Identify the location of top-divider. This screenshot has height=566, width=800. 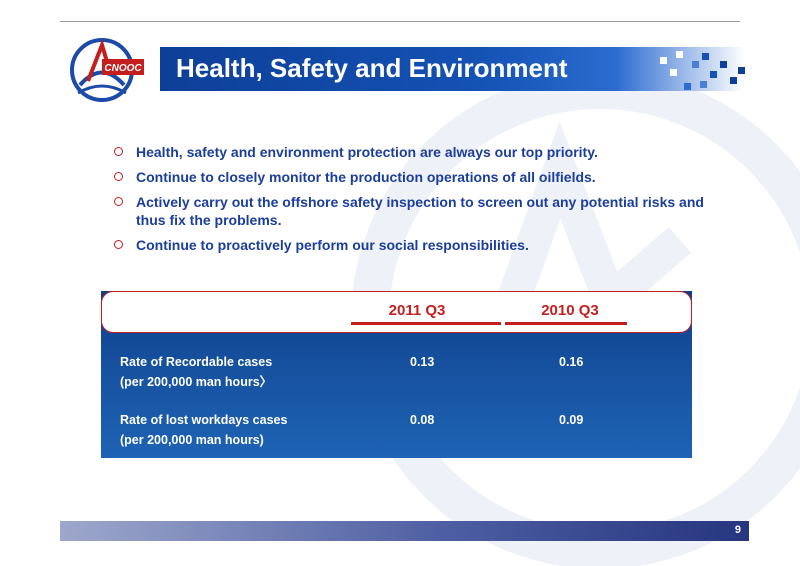
(400, 21).